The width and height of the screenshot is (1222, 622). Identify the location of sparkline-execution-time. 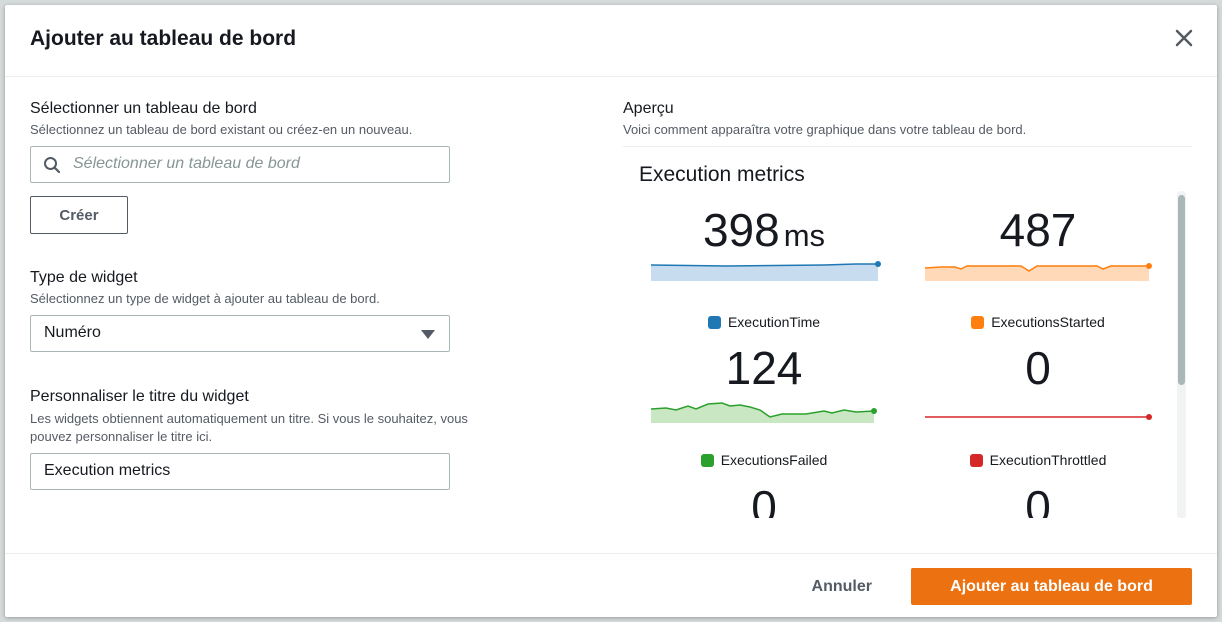
(765, 271).